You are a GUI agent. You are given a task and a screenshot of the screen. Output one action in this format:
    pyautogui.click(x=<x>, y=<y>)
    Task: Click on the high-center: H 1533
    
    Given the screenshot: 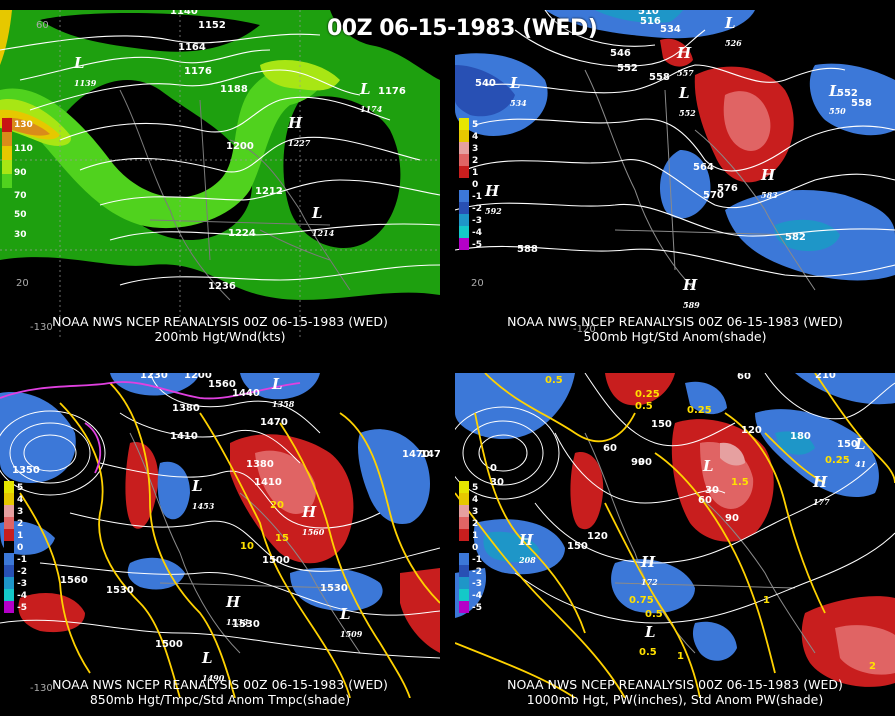 What is the action you would take?
    pyautogui.click(x=237, y=610)
    